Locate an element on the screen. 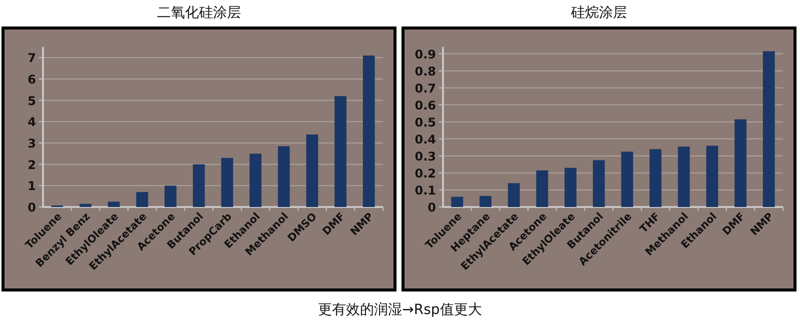  y-tick-label: 2 is located at coordinates (32, 165).